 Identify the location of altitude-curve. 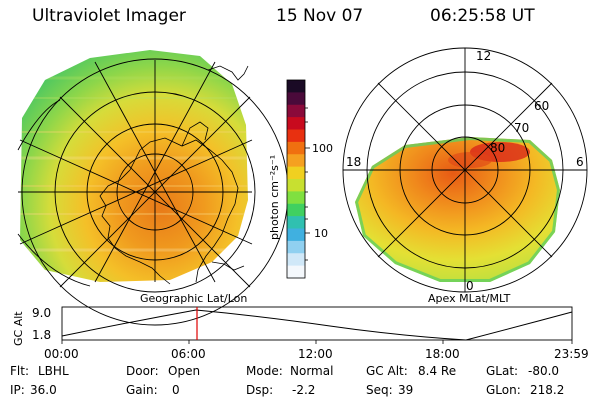
(317, 325).